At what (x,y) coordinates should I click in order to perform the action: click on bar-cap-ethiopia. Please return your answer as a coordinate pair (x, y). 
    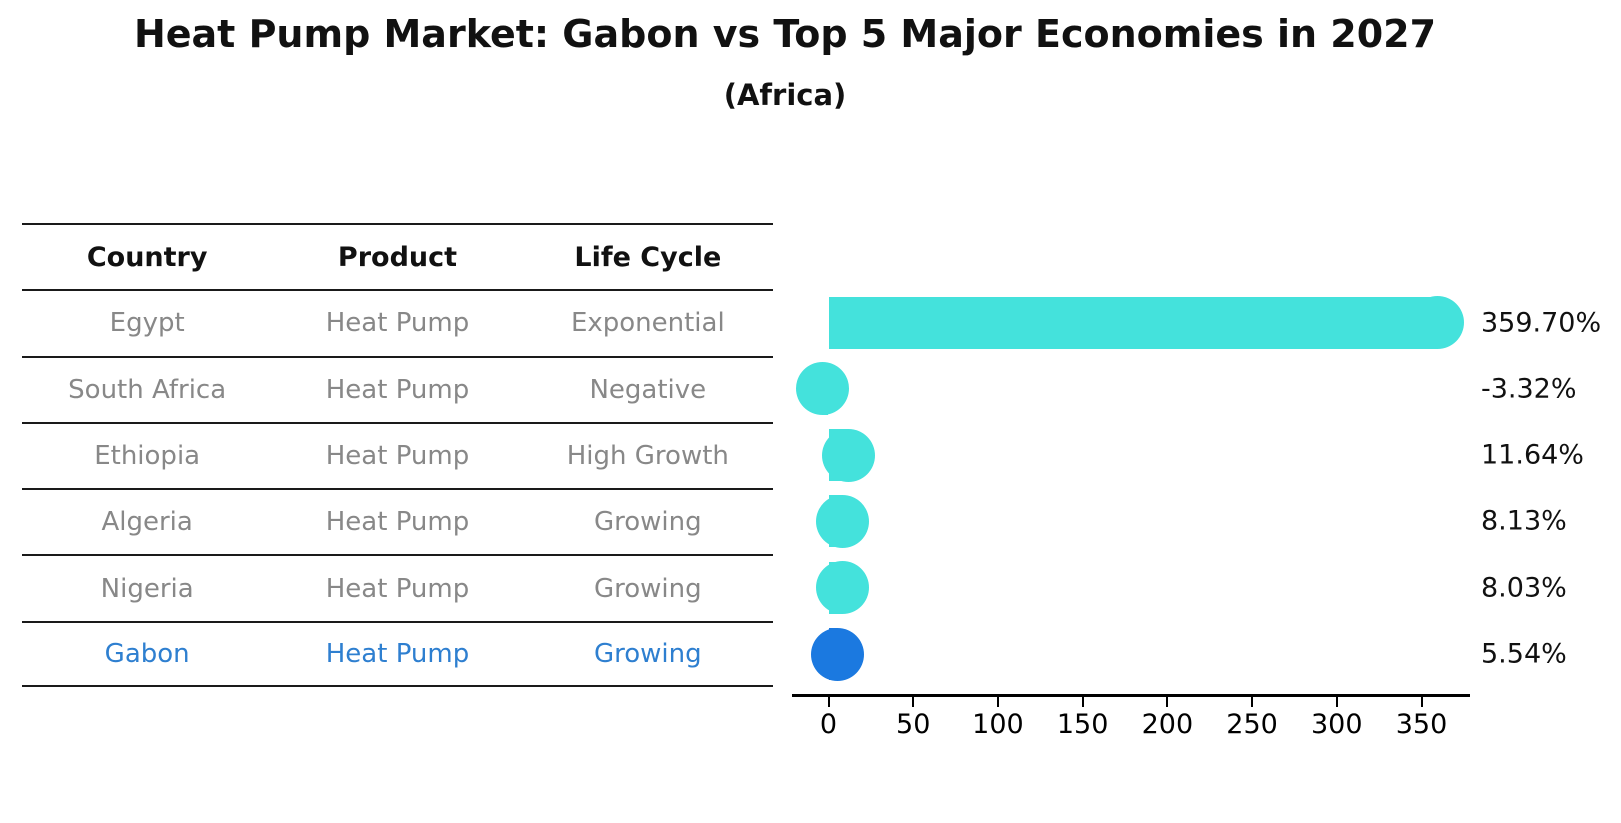
    Looking at the image, I should click on (848, 455).